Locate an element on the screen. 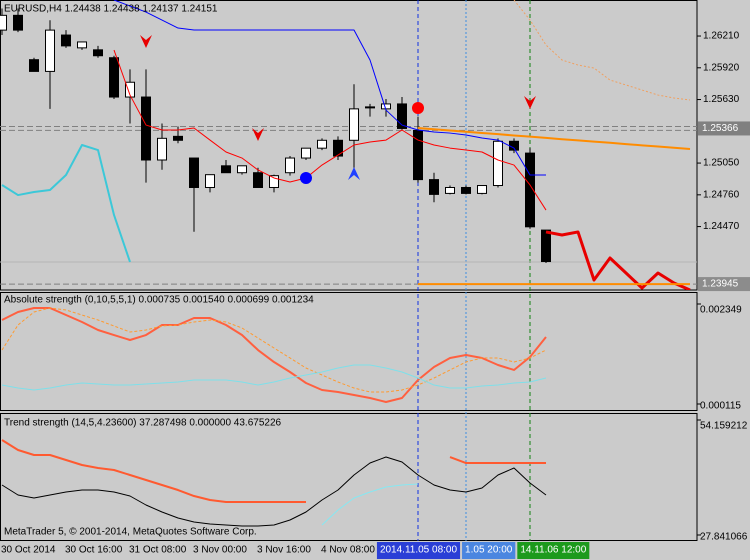 The width and height of the screenshot is (750, 560). time-marker-label: 14.11.06 12:00 is located at coordinates (553, 550).